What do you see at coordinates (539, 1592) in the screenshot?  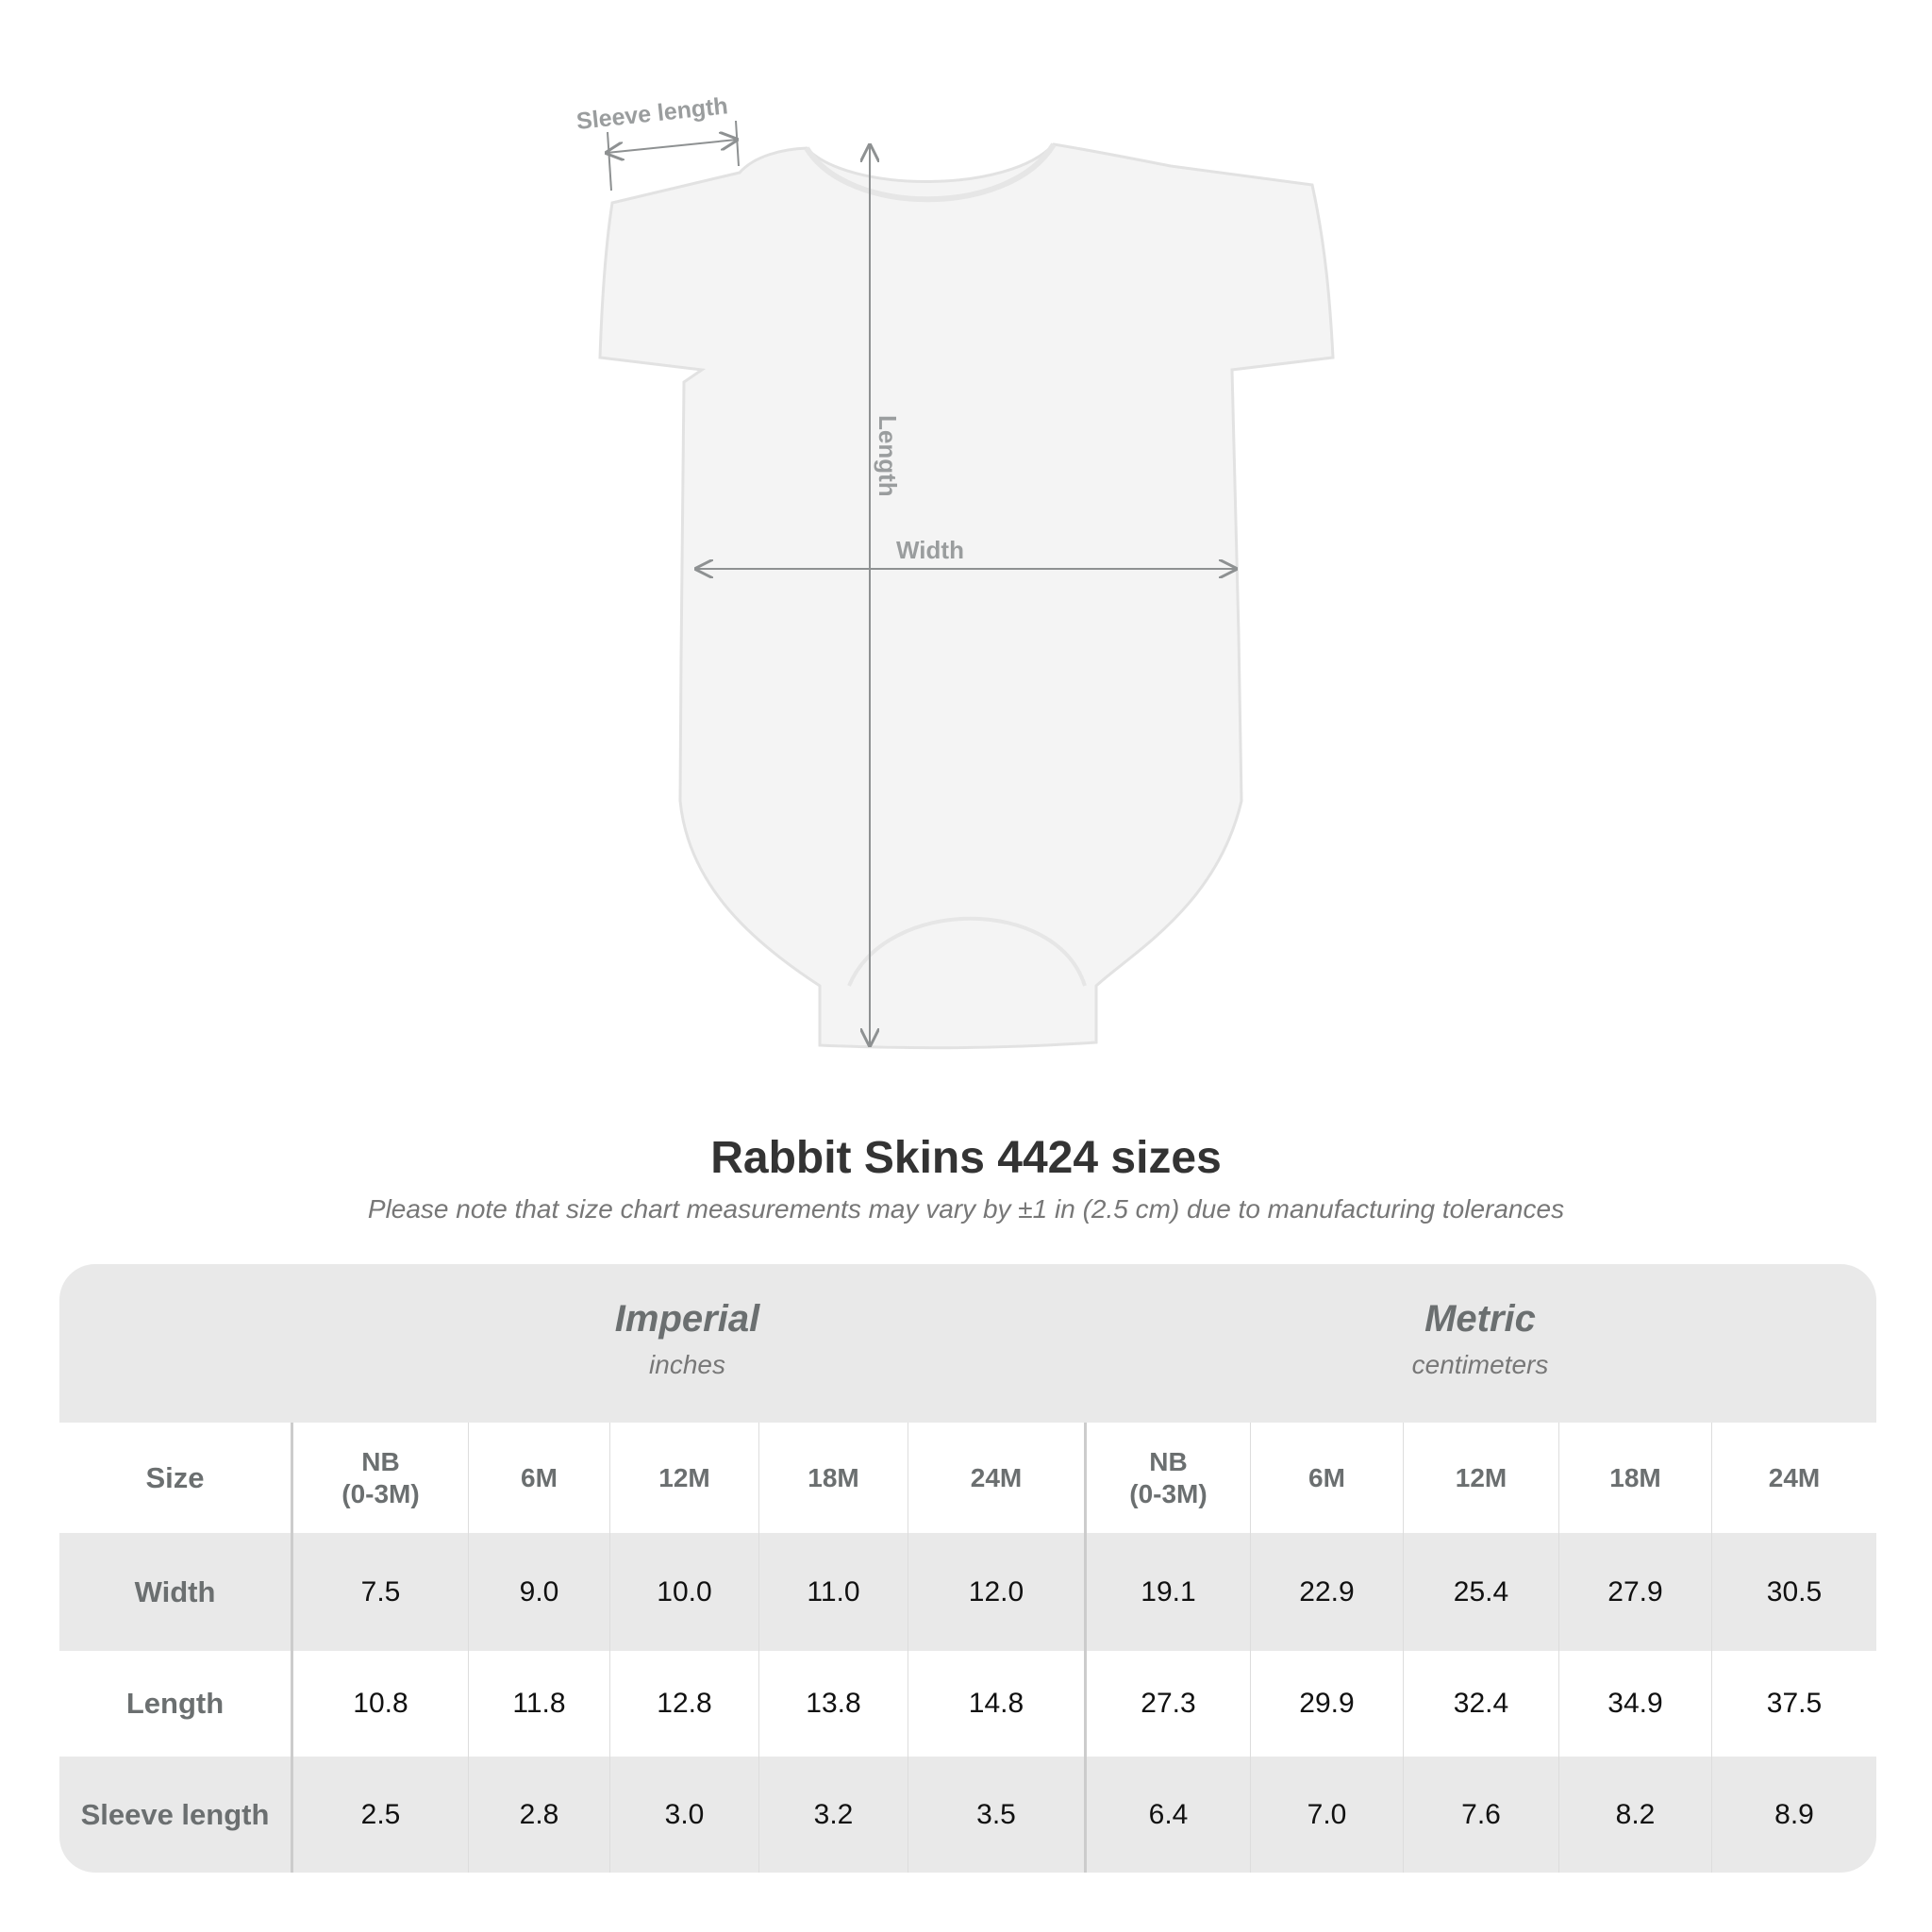 I see `measurement-cell: 9.0` at bounding box center [539, 1592].